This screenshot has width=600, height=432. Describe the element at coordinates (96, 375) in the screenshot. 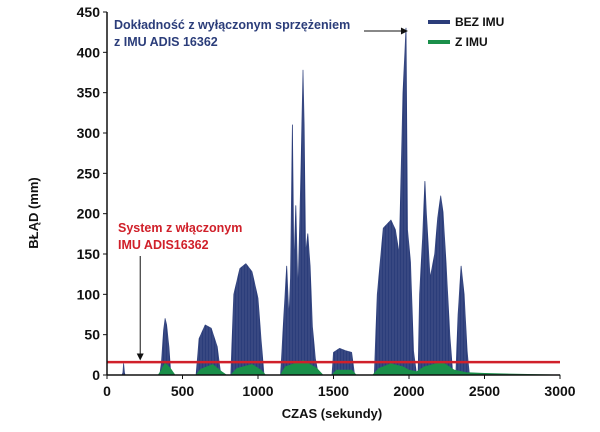

I see `y-tick-label: 0` at that location.